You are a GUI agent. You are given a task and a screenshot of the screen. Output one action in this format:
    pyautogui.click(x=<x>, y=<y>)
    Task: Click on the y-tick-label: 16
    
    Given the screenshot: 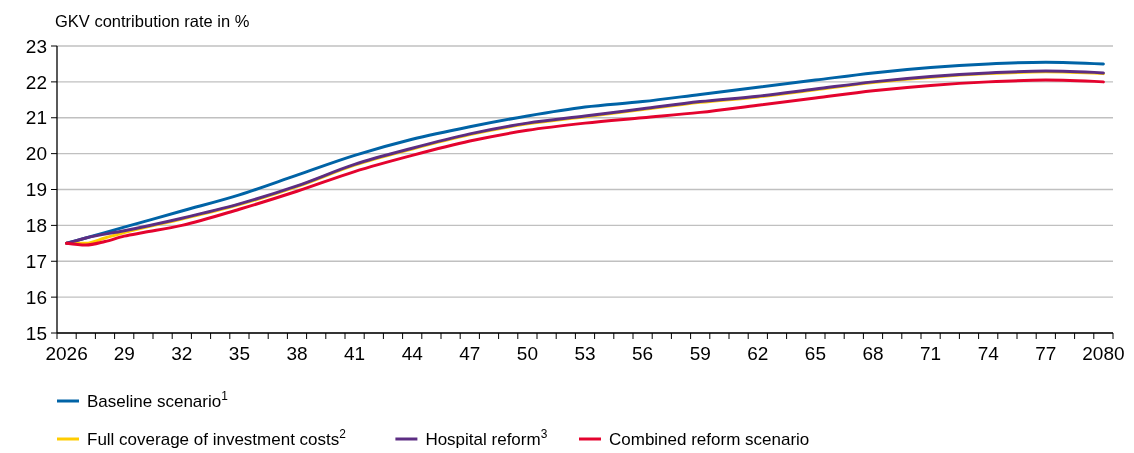 What is the action you would take?
    pyautogui.click(x=36, y=297)
    